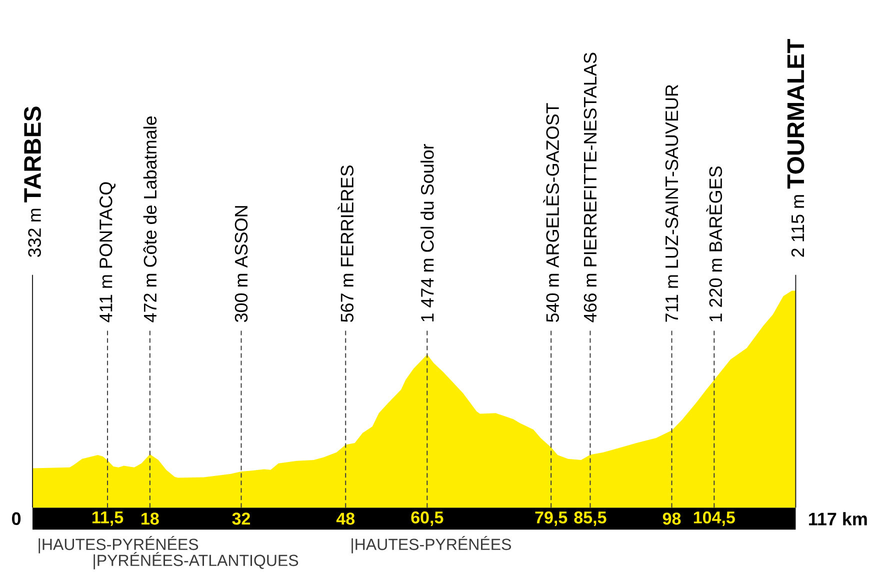 Image resolution: width=889 pixels, height=573 pixels. Describe the element at coordinates (346, 244) in the screenshot. I see `ref-line-label: 567 m FERRIÈRES` at that location.